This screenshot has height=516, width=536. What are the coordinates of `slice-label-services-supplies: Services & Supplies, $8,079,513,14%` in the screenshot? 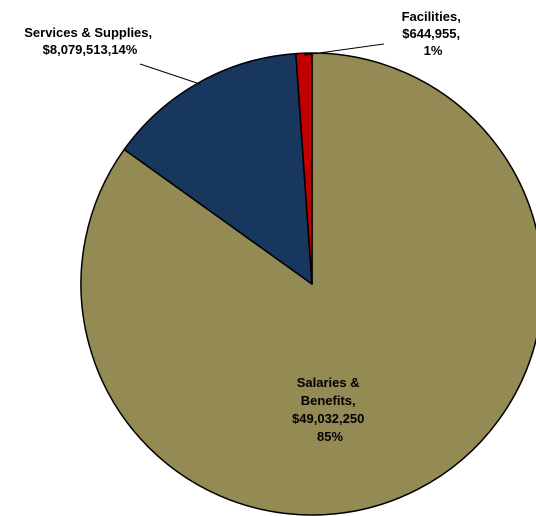 It's located at (90, 41).